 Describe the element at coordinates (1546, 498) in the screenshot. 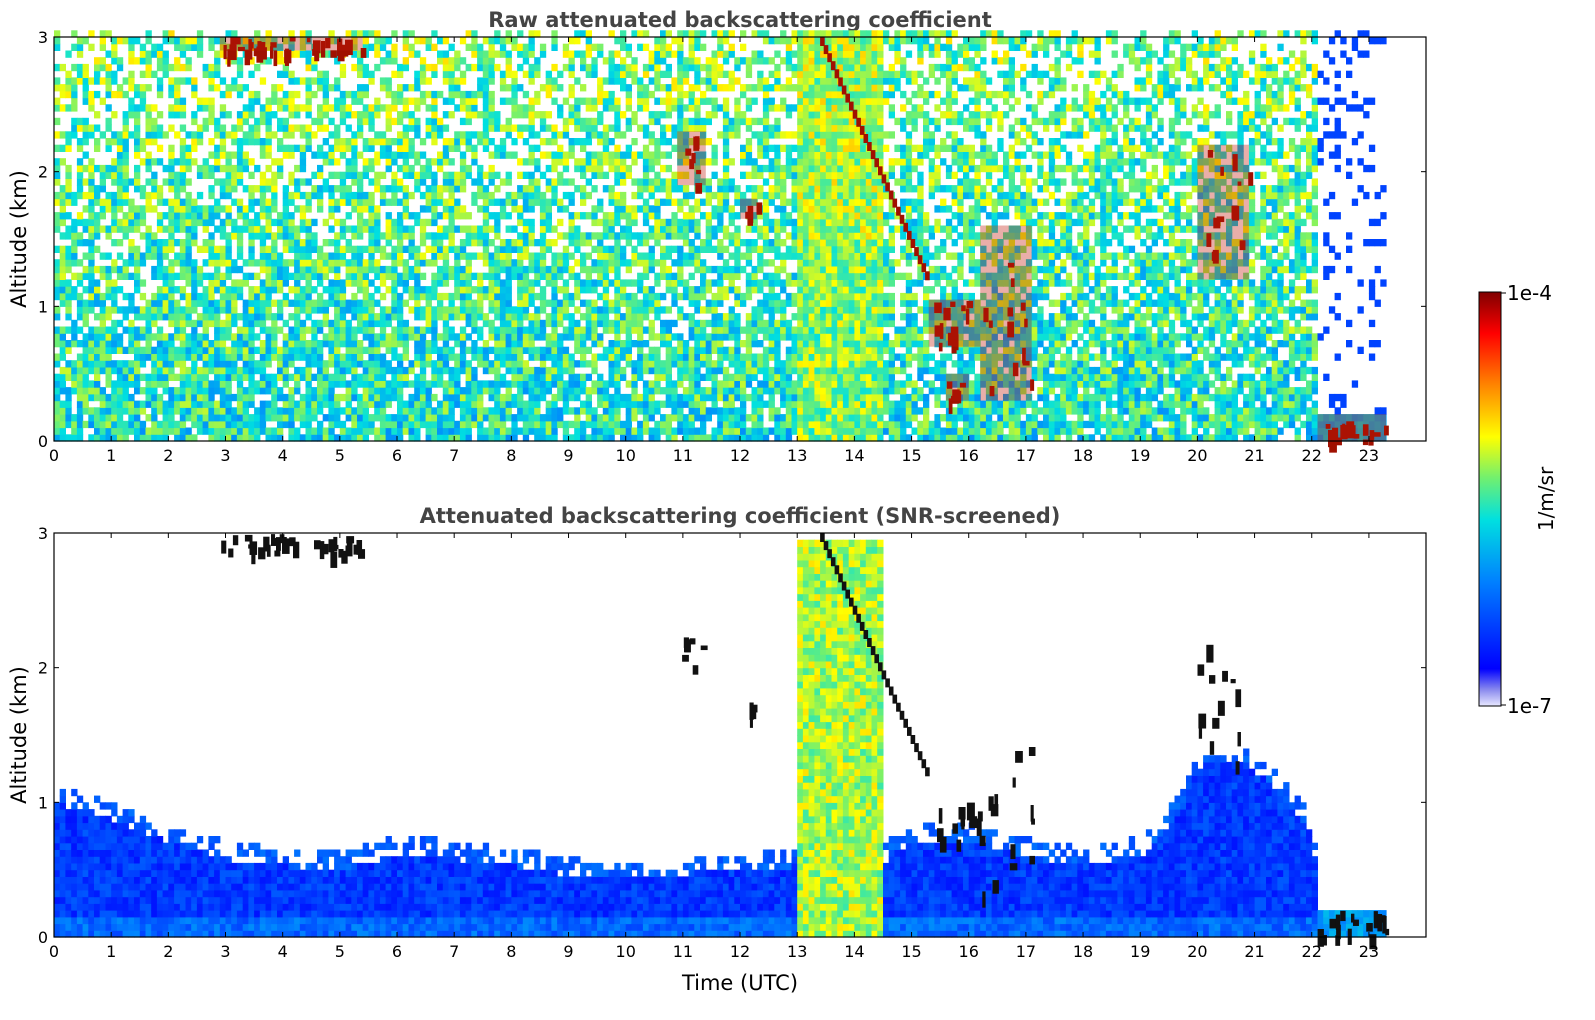

I see `colorbar-unit-label: 1/m/sr` at that location.